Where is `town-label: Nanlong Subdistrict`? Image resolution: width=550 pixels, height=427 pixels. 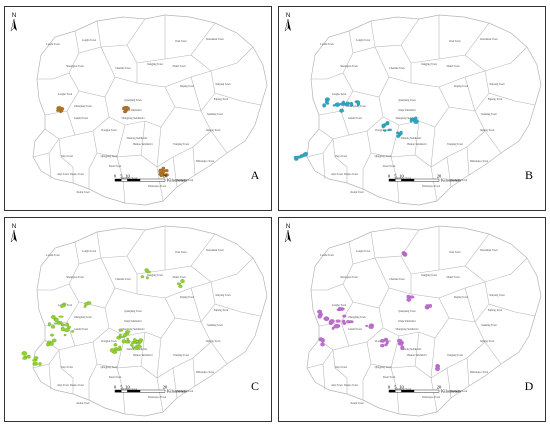
town-label: Nanlong Subdistrict is located at coordinates (411, 138).